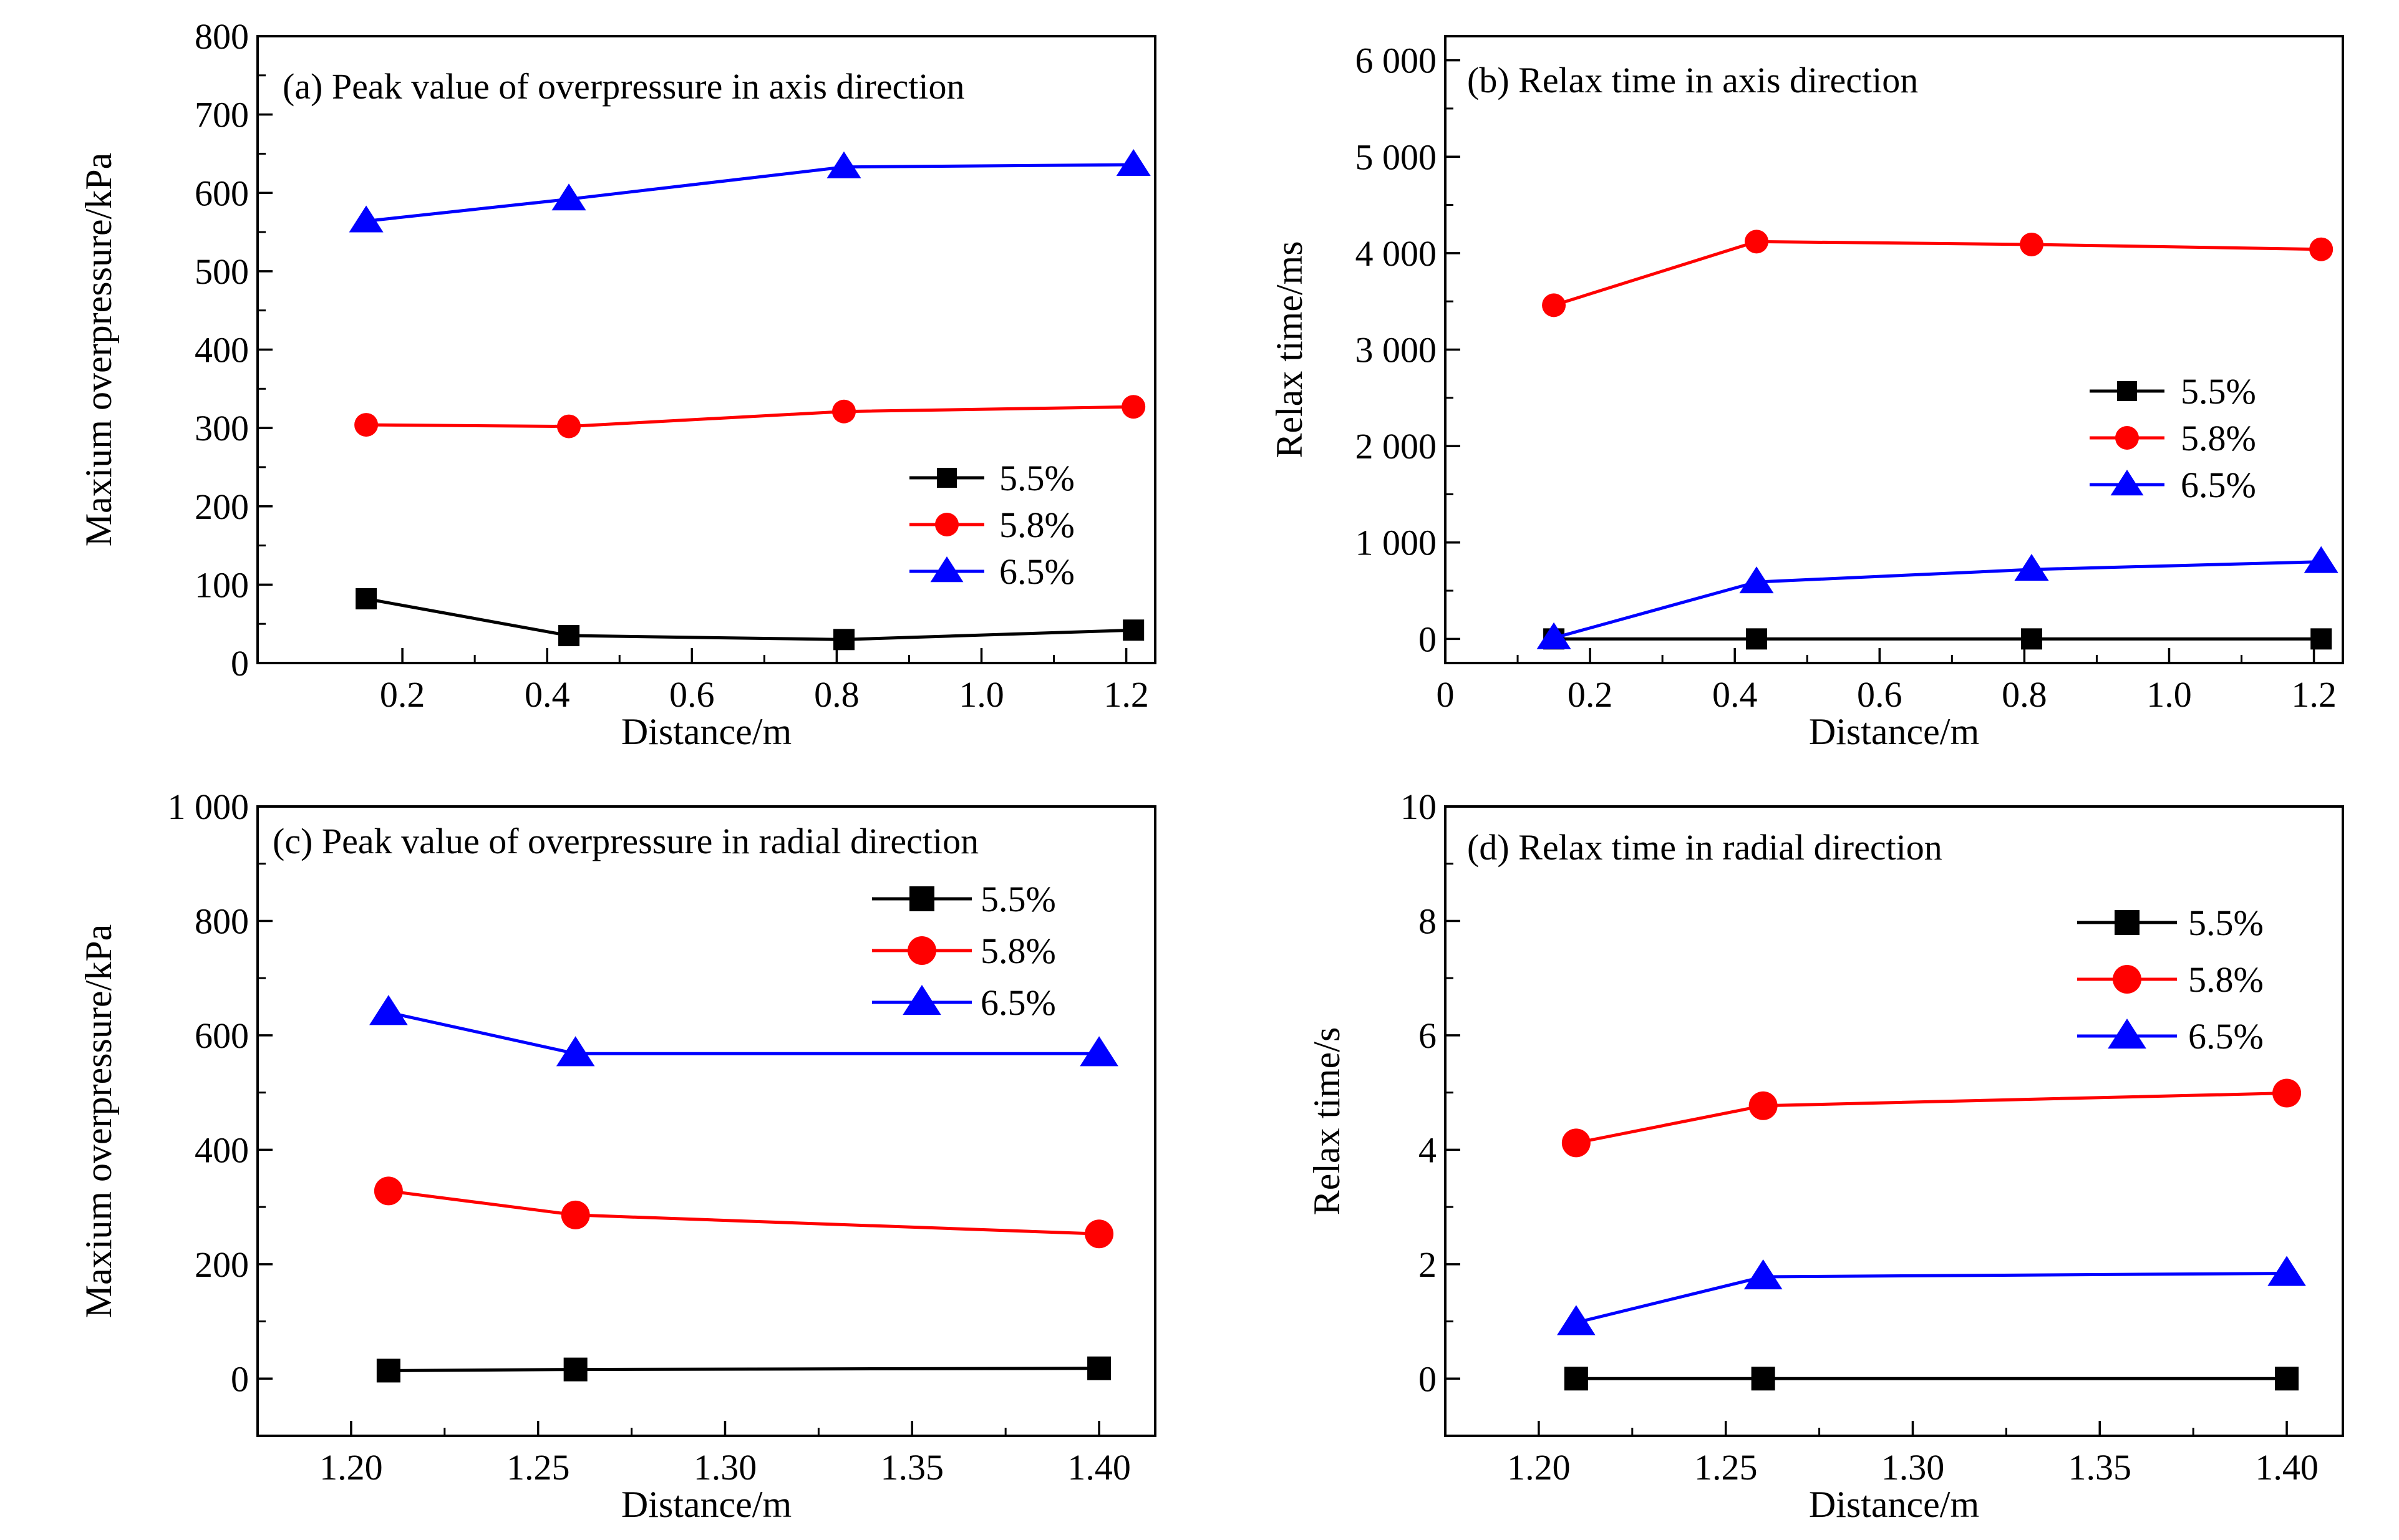  What do you see at coordinates (538, 1467) in the screenshot?
I see `x-tick-label: 1.25` at bounding box center [538, 1467].